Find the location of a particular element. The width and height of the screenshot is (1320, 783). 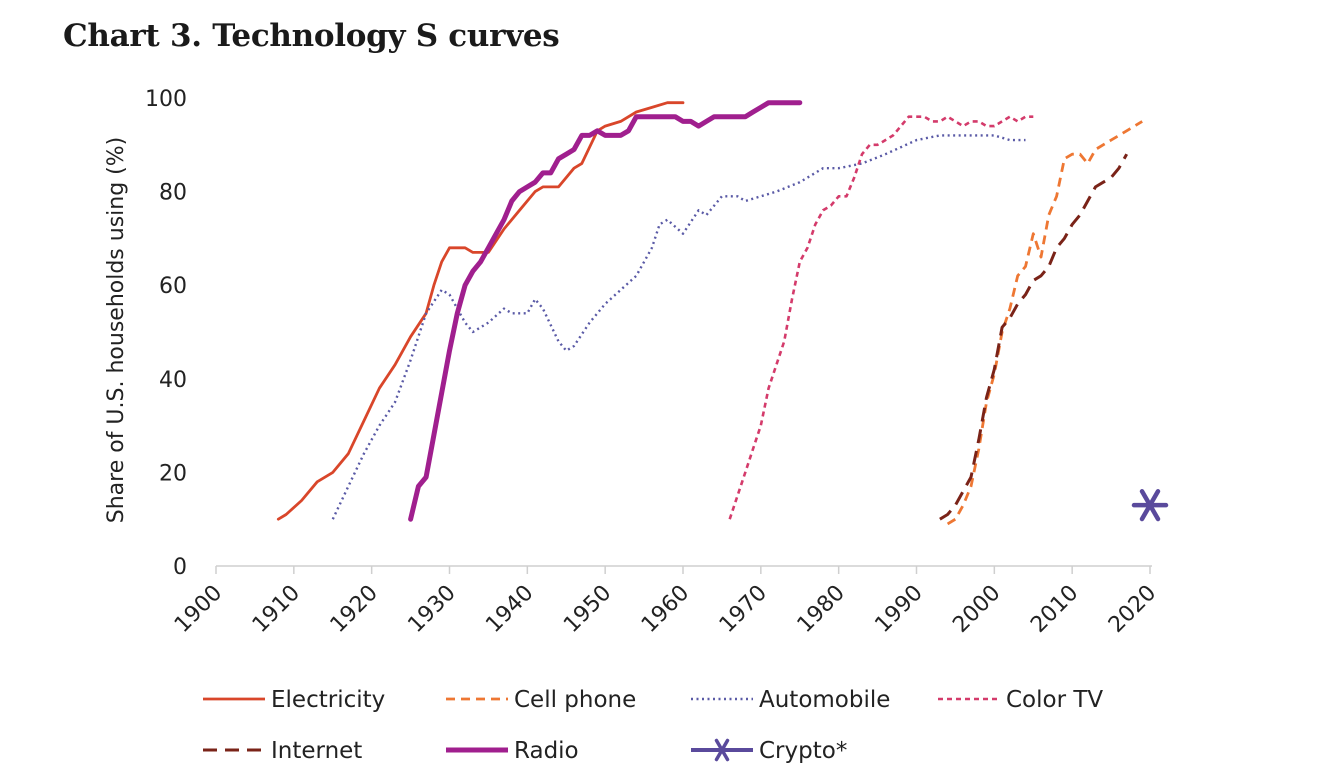

series-line-internet is located at coordinates (1034, 337).